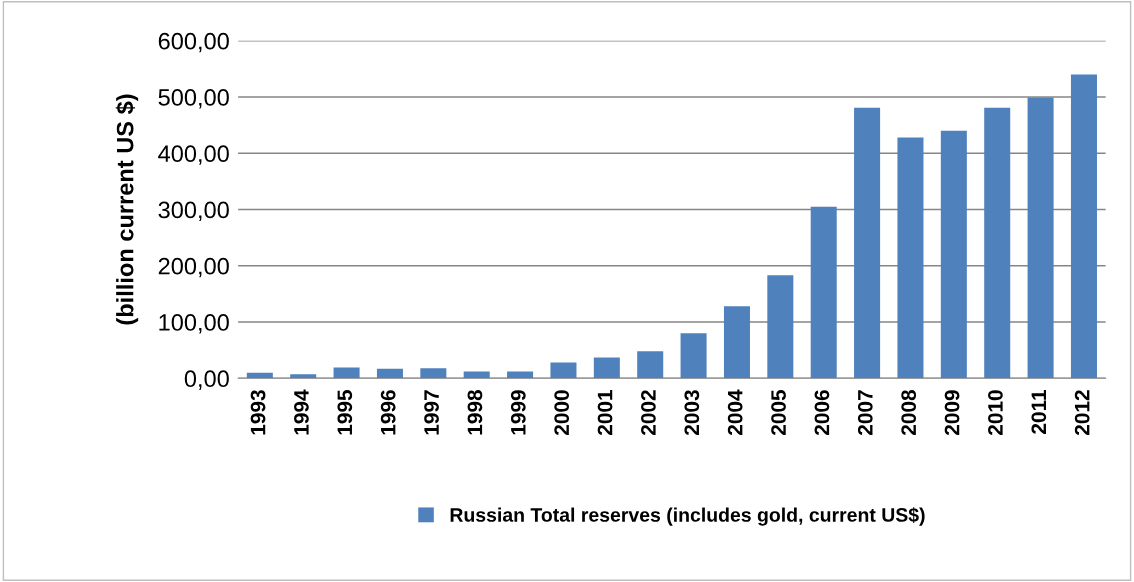 The image size is (1134, 582). Describe the element at coordinates (301, 412) in the screenshot. I see `x-tick-label: 1994` at that location.